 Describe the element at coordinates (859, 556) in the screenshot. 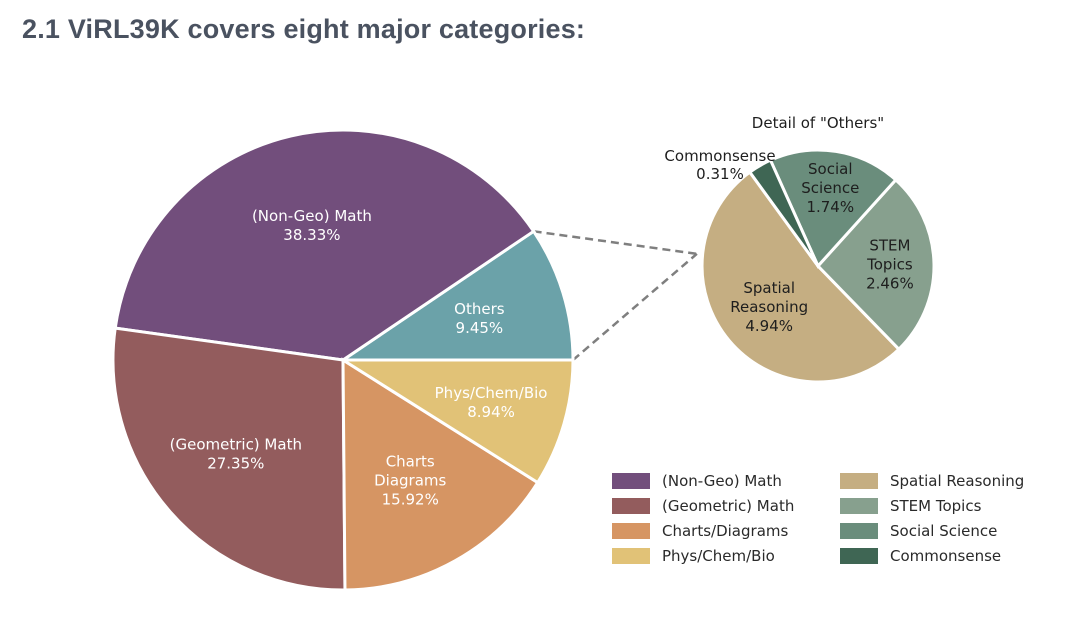

I see `legend-swatch-commonsense` at that location.